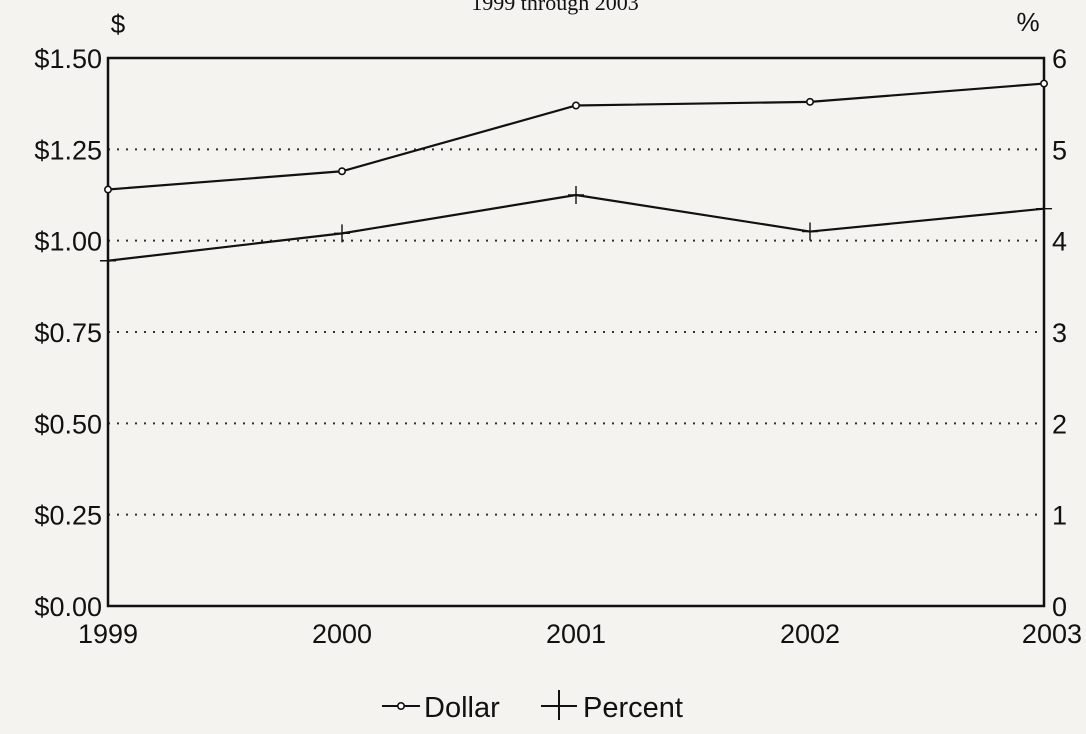  Describe the element at coordinates (118, 24) in the screenshot. I see `left-axis-unit: $` at that location.